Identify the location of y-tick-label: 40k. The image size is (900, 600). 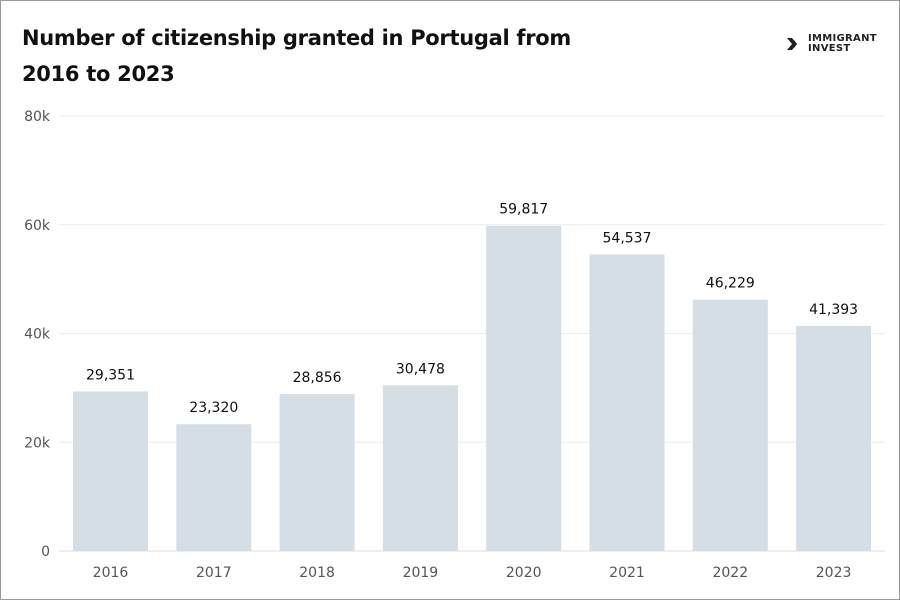
(37, 335).